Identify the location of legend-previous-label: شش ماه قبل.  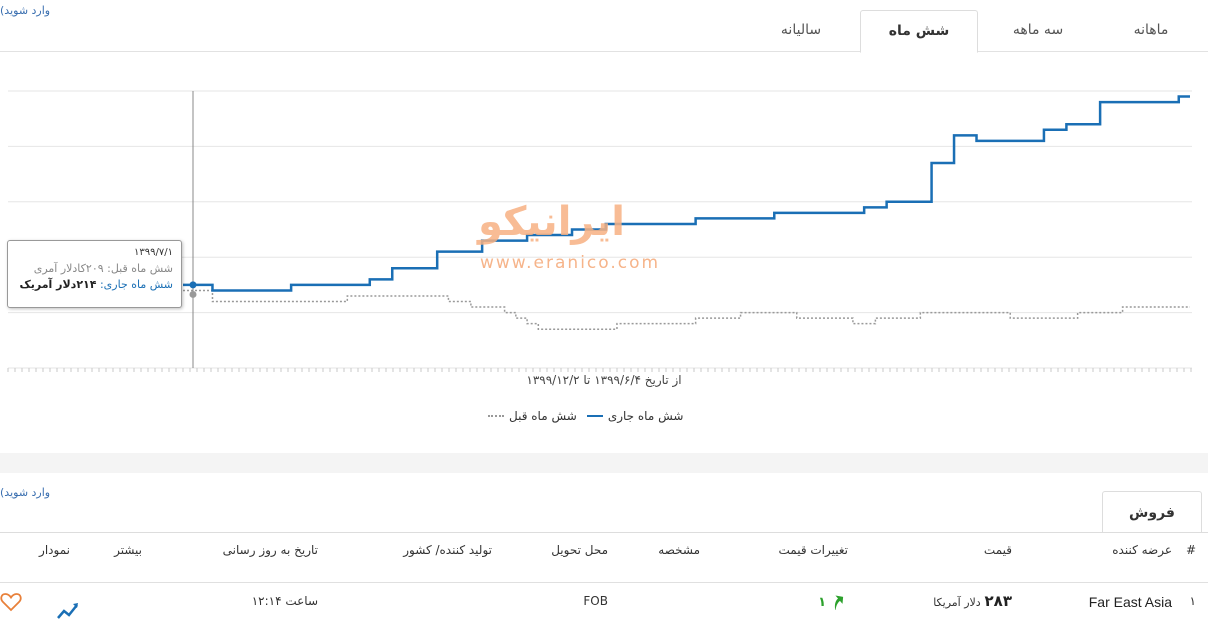
(543, 416).